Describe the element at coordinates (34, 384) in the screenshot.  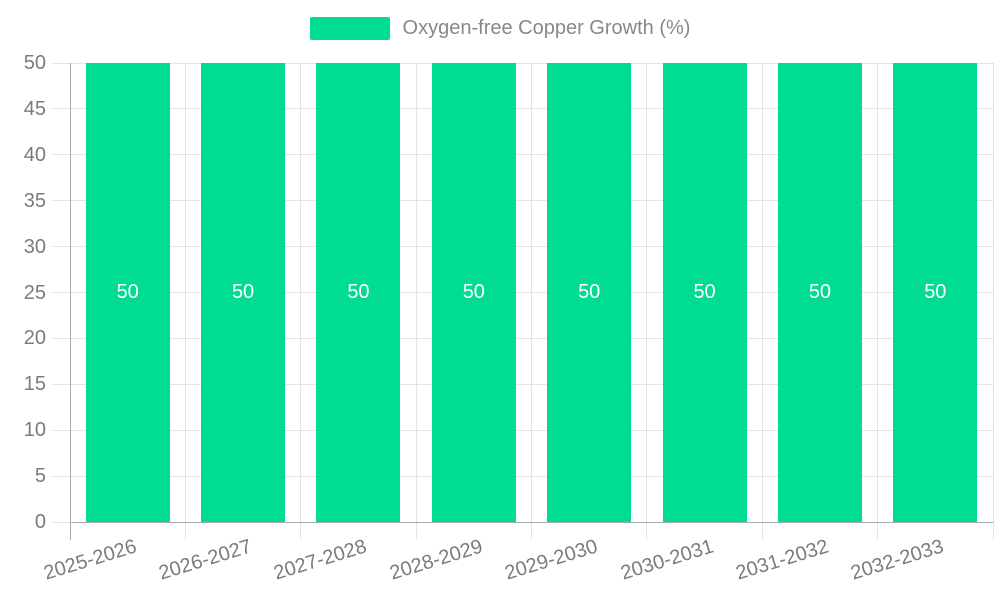
I see `y-axis-tick-label: 15` at that location.